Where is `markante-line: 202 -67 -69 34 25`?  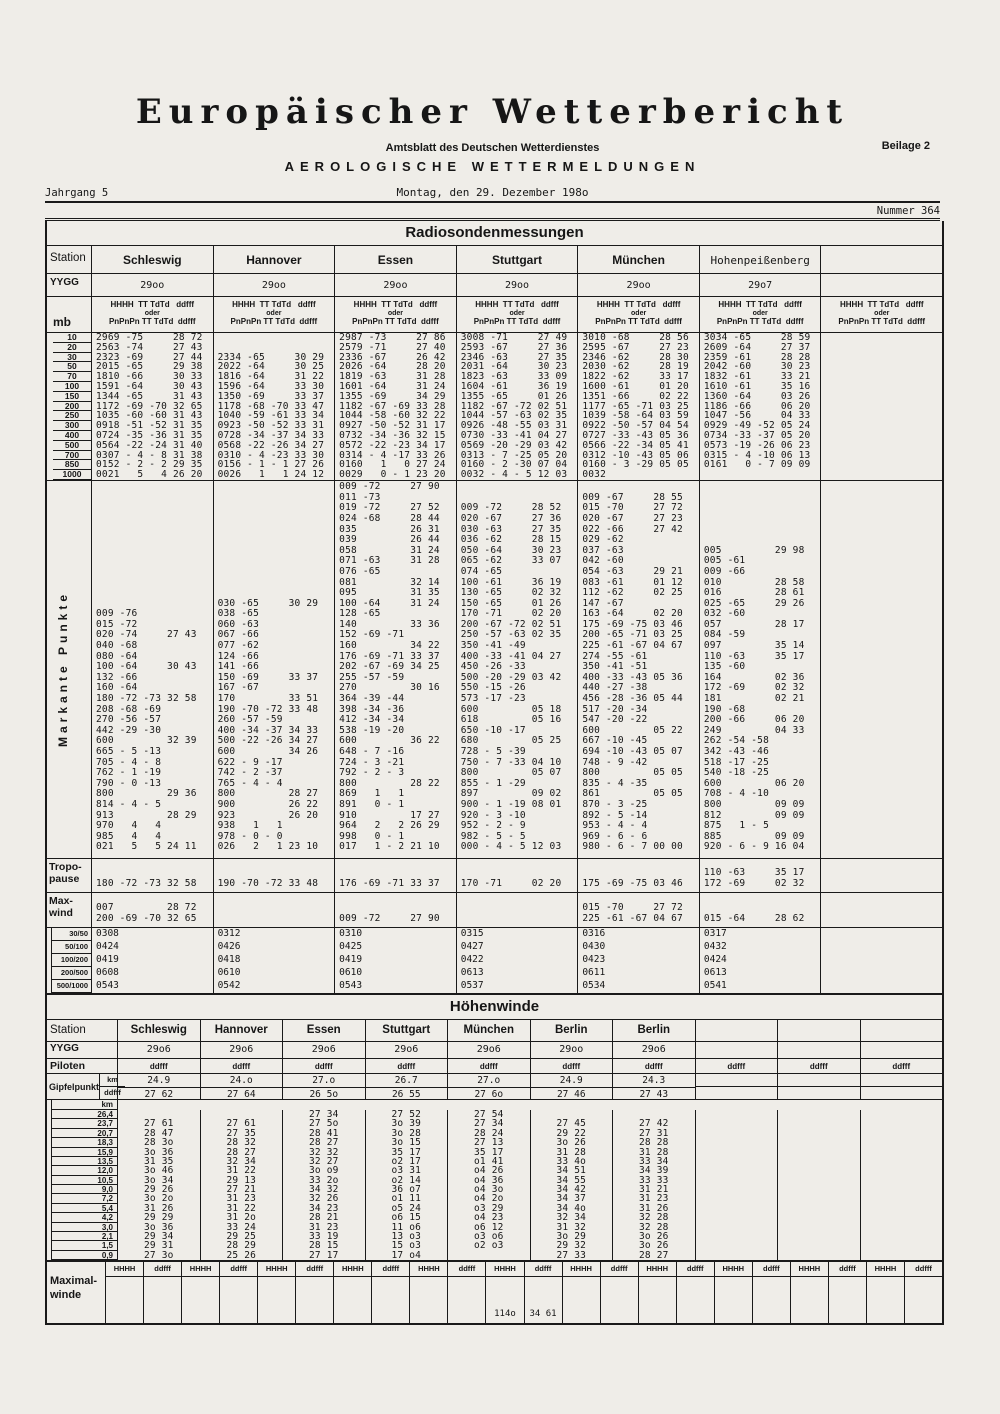
markante-line: 202 -67 -69 34 25 is located at coordinates (389, 667).